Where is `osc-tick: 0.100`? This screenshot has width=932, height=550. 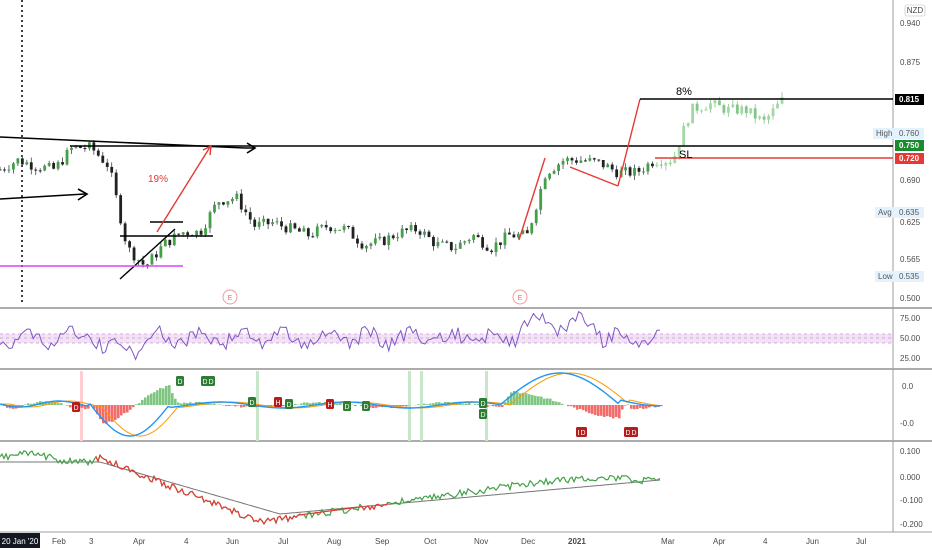 osc-tick: 0.100 is located at coordinates (910, 451).